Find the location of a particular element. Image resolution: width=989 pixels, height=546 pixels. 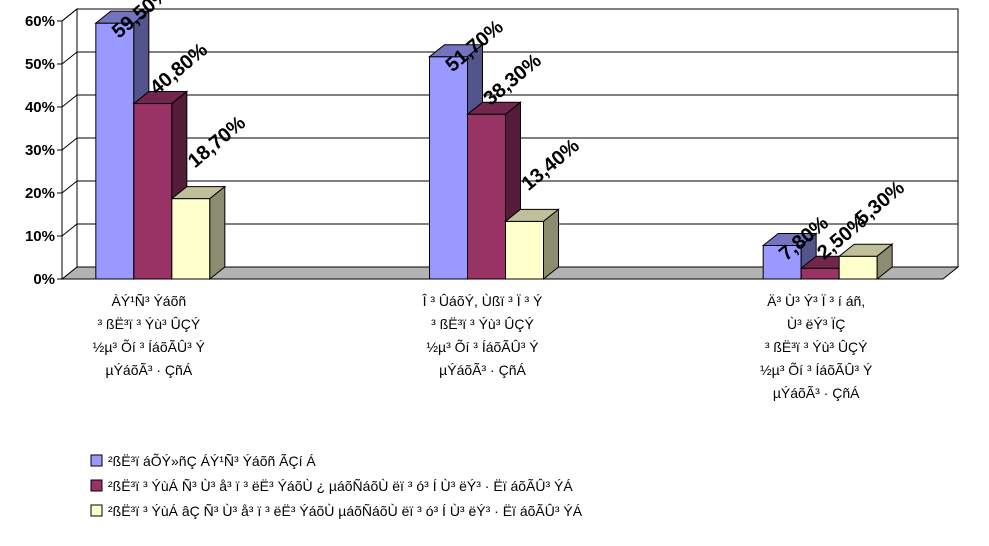

legend-label: ²ßË³ï áÕÝ»ñÇ ÁÝ¹Ñ³ Ýáõñ ÃÇí Á is located at coordinates (212, 461).